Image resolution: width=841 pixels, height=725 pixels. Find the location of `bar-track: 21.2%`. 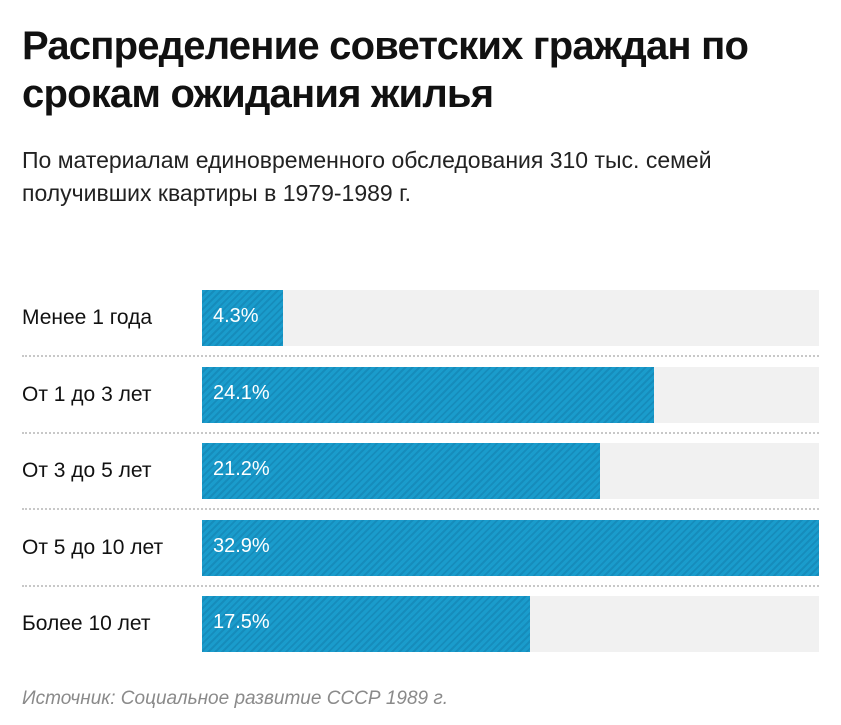

bar-track: 21.2% is located at coordinates (510, 471).